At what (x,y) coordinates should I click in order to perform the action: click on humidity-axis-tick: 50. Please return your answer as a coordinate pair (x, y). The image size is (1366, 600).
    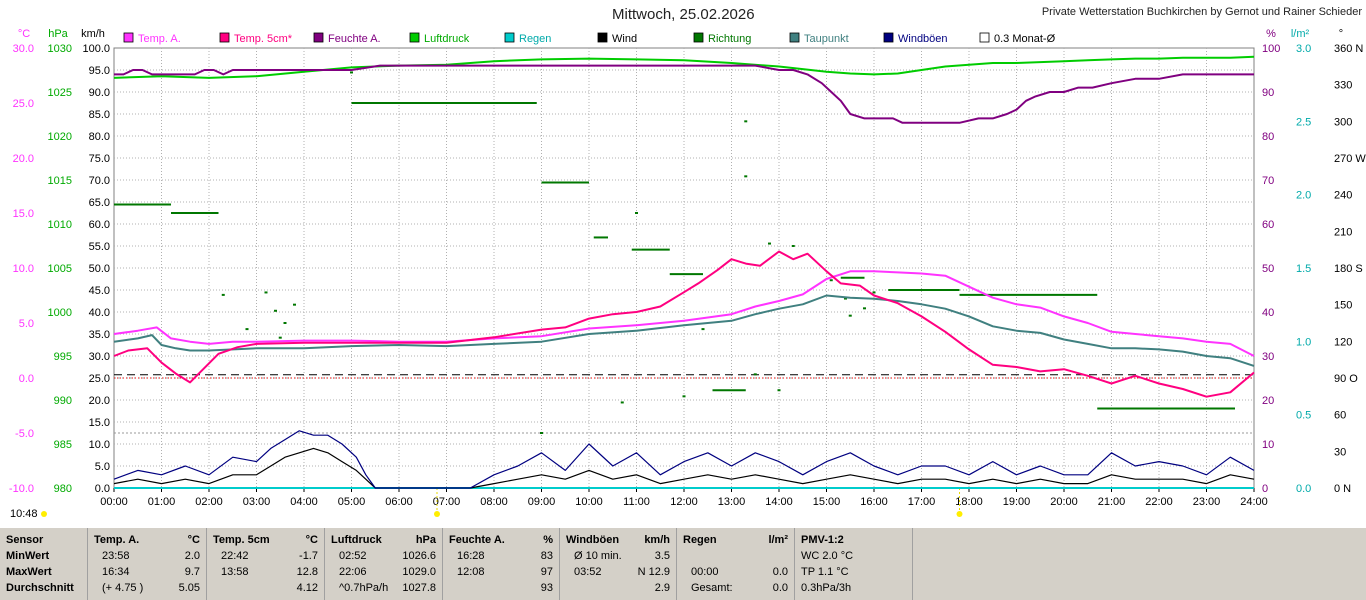
    Looking at the image, I should click on (1268, 269).